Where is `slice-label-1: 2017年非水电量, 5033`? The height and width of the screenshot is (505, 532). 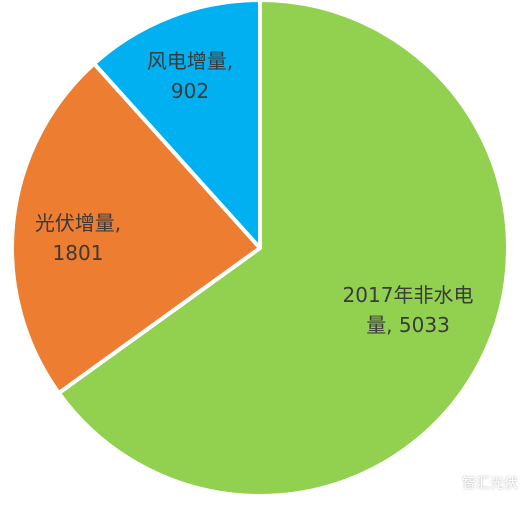
slice-label-1: 2017年非水电量, 5033 is located at coordinates (408, 310).